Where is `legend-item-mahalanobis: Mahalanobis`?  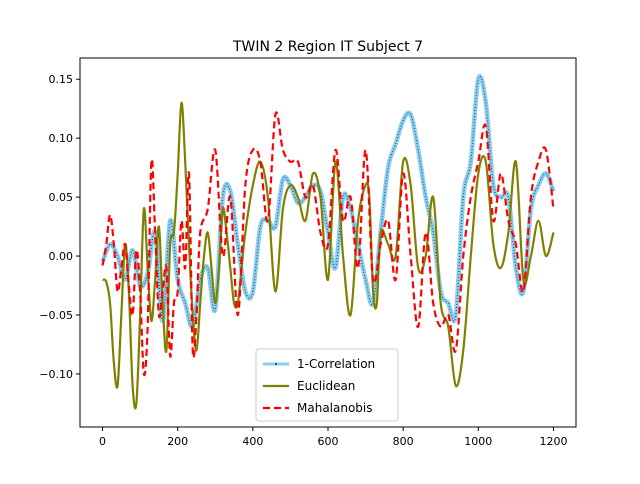
legend-item-mahalanobis: Mahalanobis is located at coordinates (318, 408).